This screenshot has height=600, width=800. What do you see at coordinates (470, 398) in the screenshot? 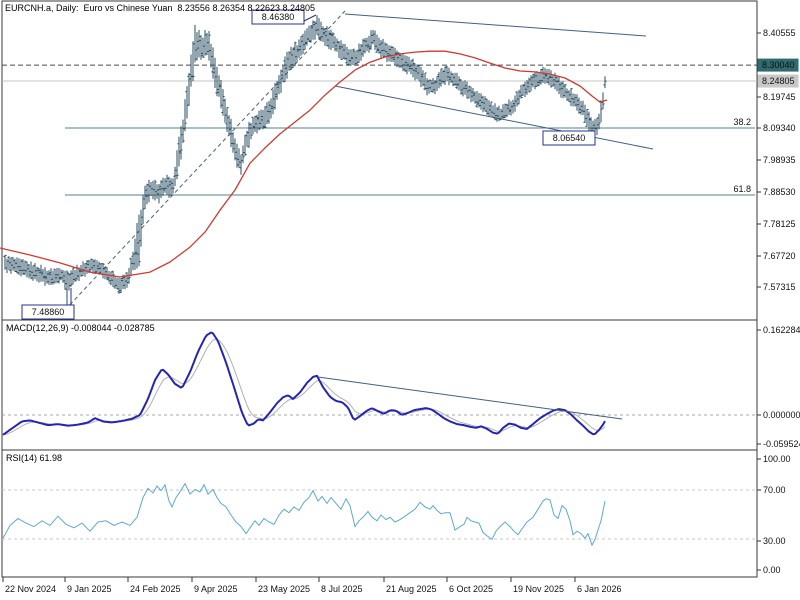
I see `macd-trendline` at bounding box center [470, 398].